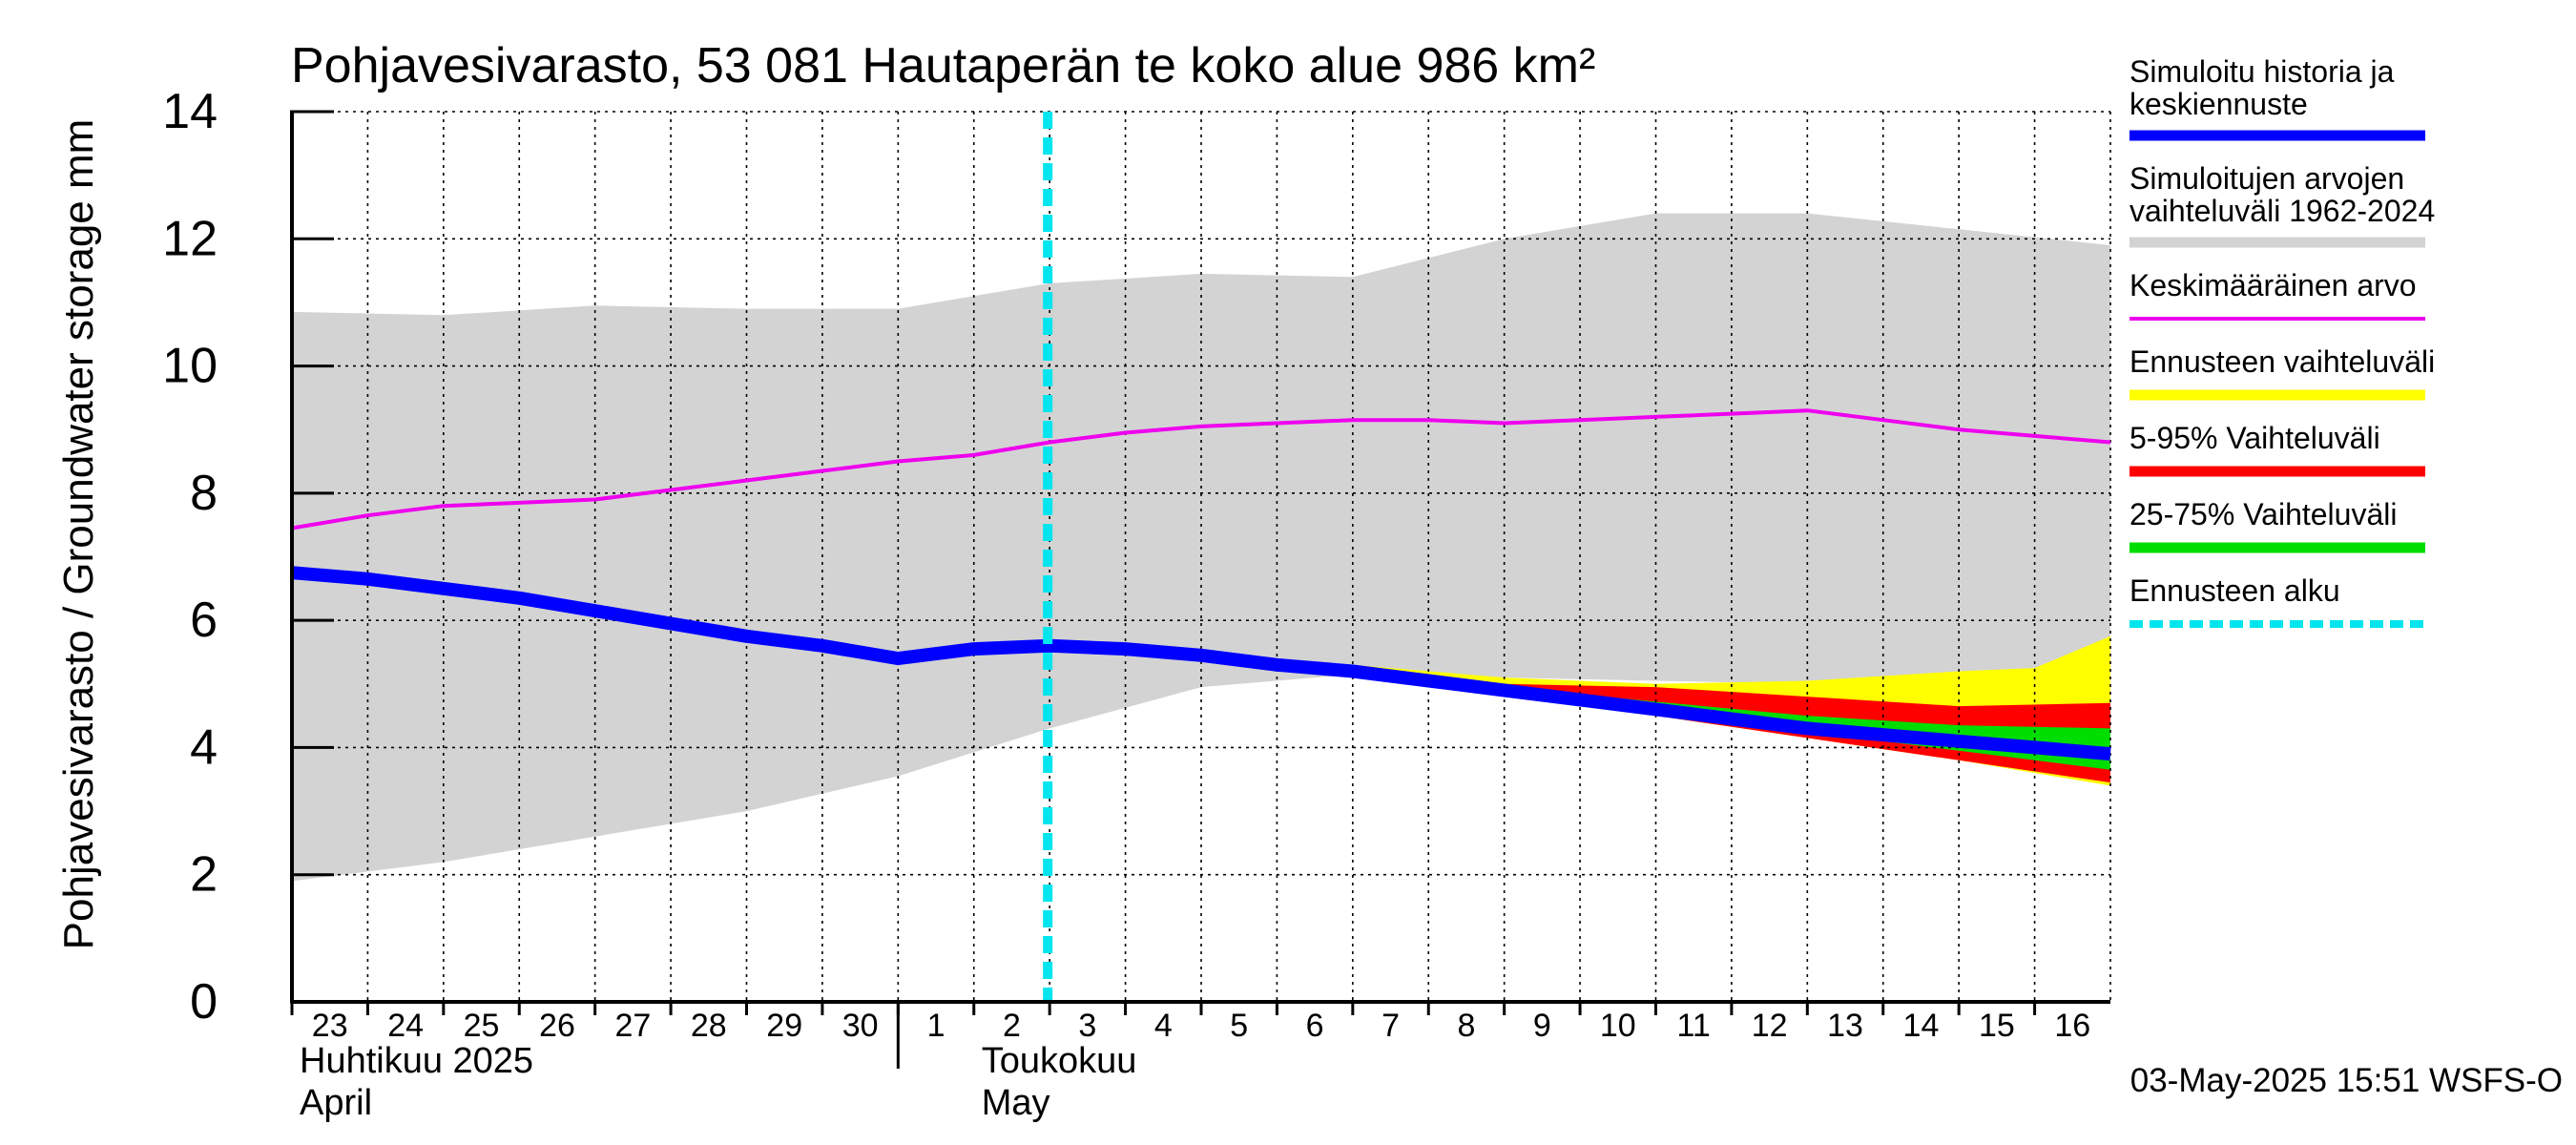  I want to click on x-tick-label: 30, so click(860, 1026).